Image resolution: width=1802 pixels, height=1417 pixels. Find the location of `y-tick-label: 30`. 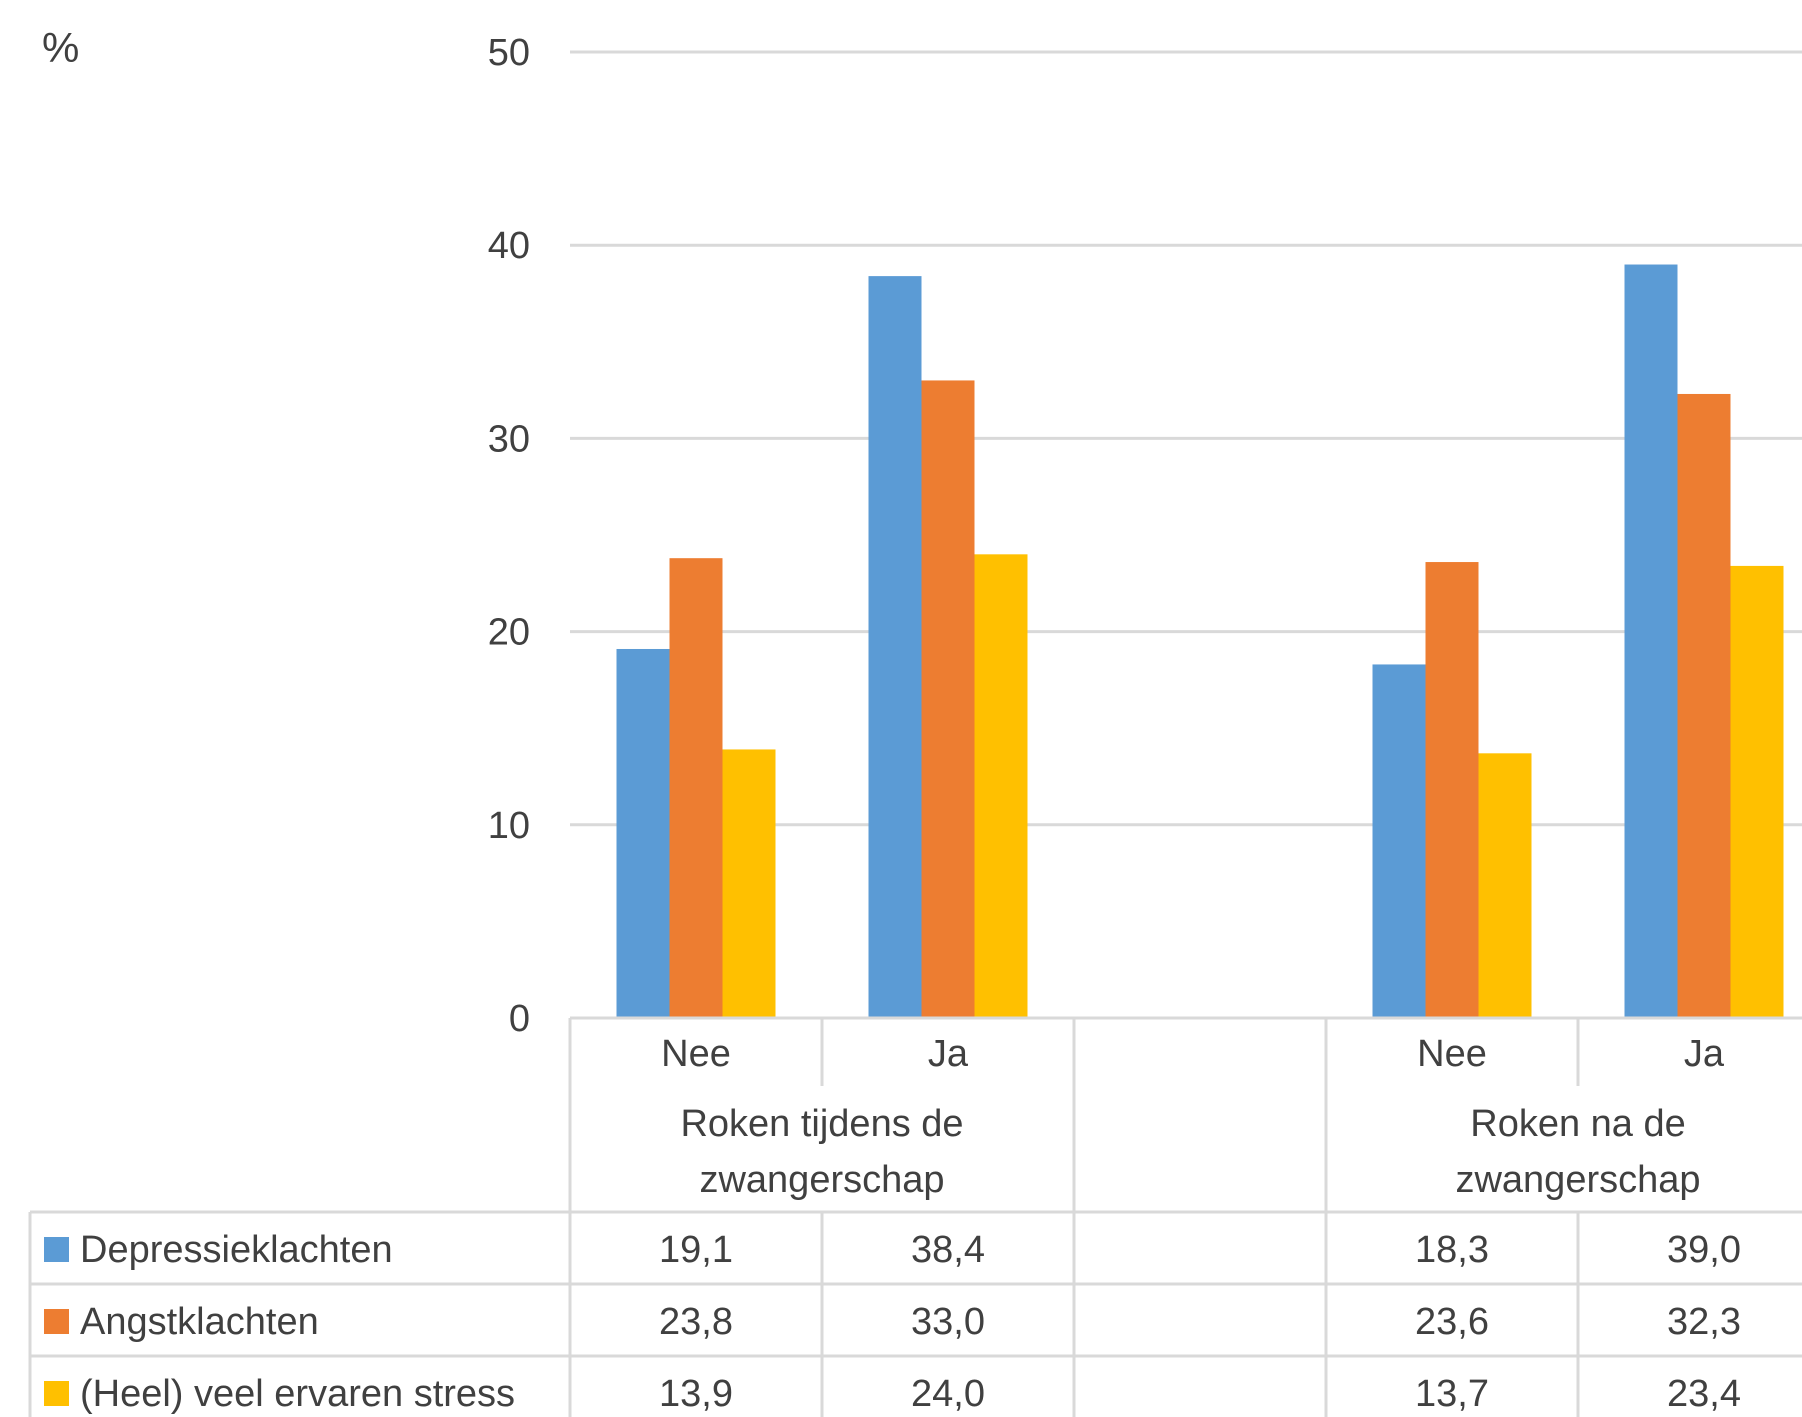

y-tick-label: 30 is located at coordinates (509, 439).